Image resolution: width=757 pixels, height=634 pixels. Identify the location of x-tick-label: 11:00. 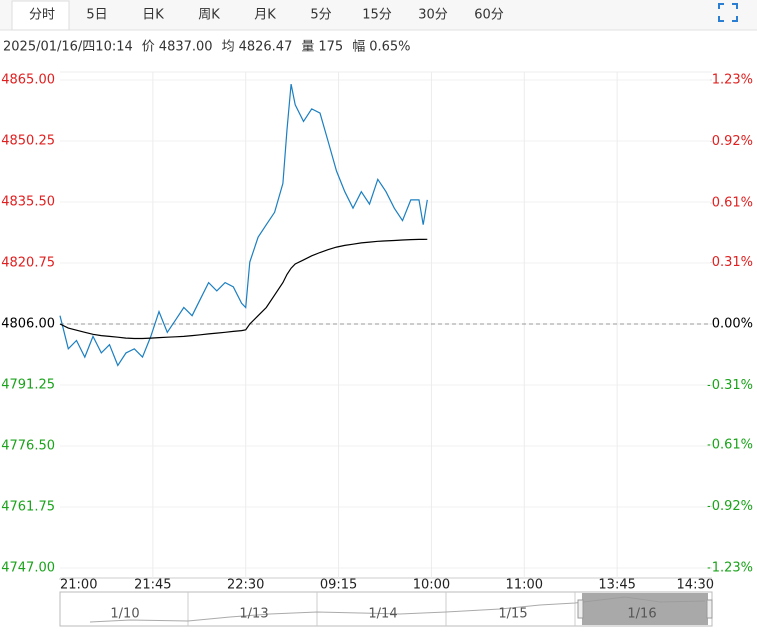
(524, 585).